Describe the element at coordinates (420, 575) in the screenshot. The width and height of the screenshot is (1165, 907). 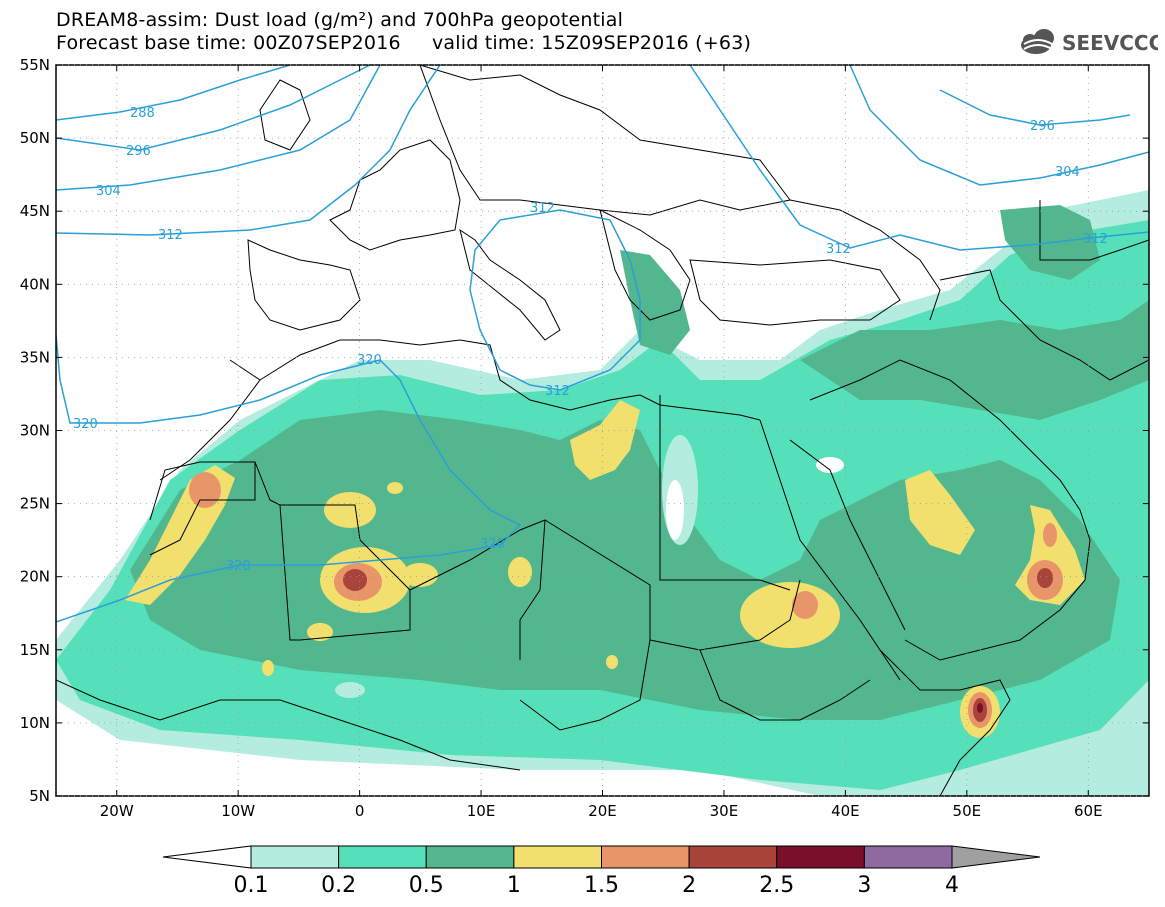
I see `dust-level-1-niger` at that location.